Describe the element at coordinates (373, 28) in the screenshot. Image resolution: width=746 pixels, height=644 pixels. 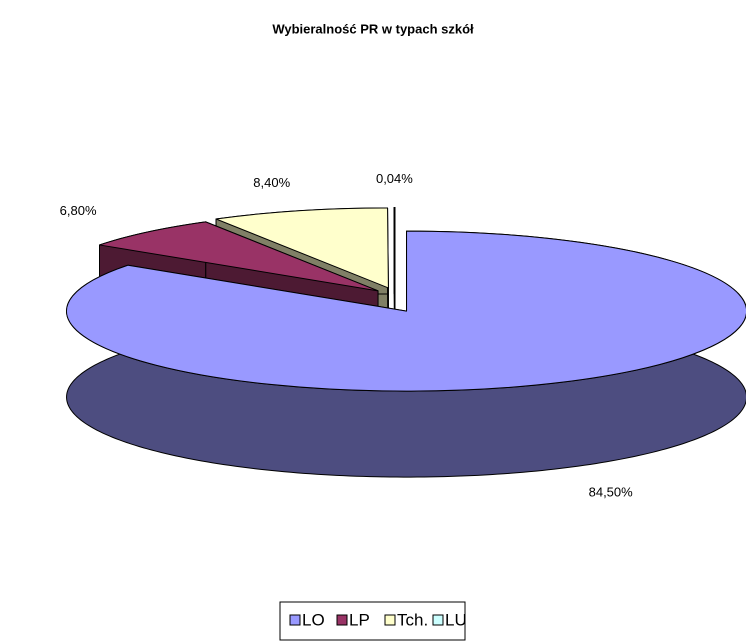
I see `chart-title: Wybieralność PR w typach szkół` at that location.